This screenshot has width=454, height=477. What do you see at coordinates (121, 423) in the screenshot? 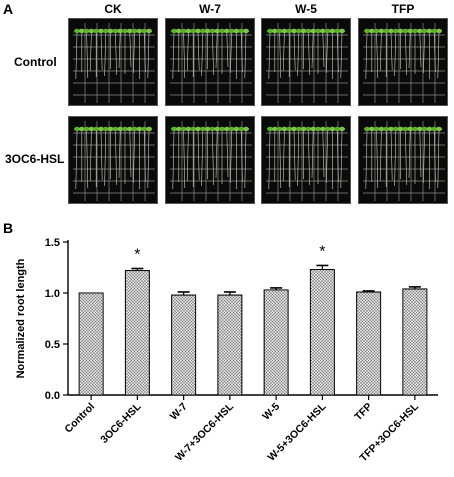
I see `x-tick-label: 3OC6-HSL` at bounding box center [121, 423].